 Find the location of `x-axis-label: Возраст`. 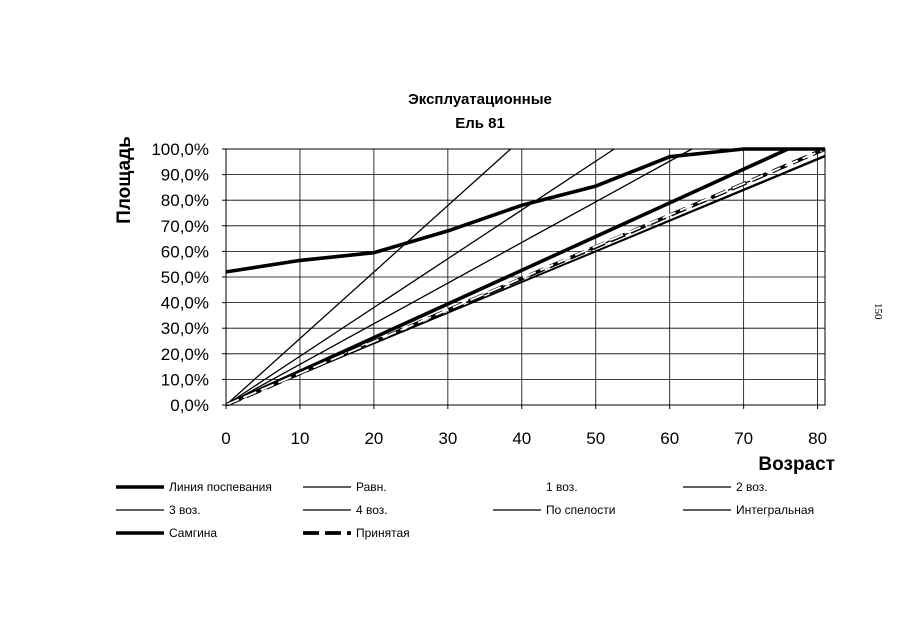

x-axis-label: Возраст is located at coordinates (796, 464).